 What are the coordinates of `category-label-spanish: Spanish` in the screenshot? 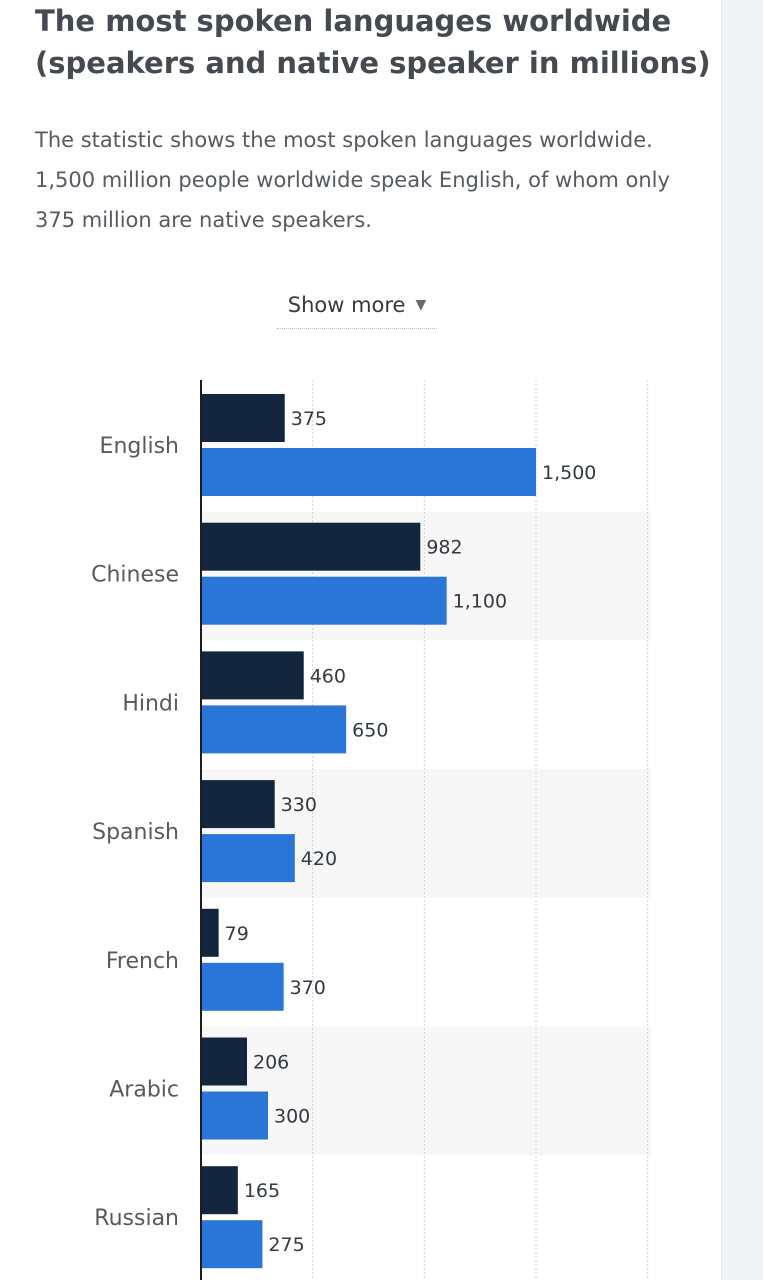 It's located at (135, 832).